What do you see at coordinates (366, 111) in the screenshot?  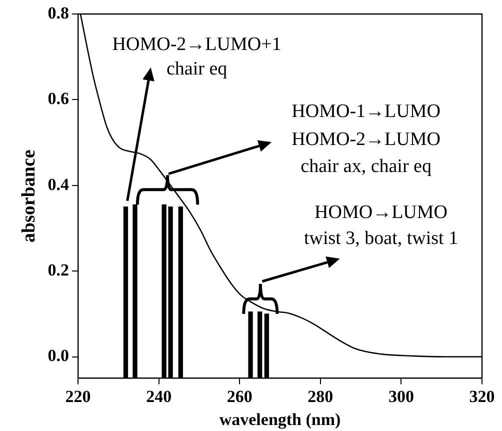 I see `annotation: HOMO-1→LUMO` at bounding box center [366, 111].